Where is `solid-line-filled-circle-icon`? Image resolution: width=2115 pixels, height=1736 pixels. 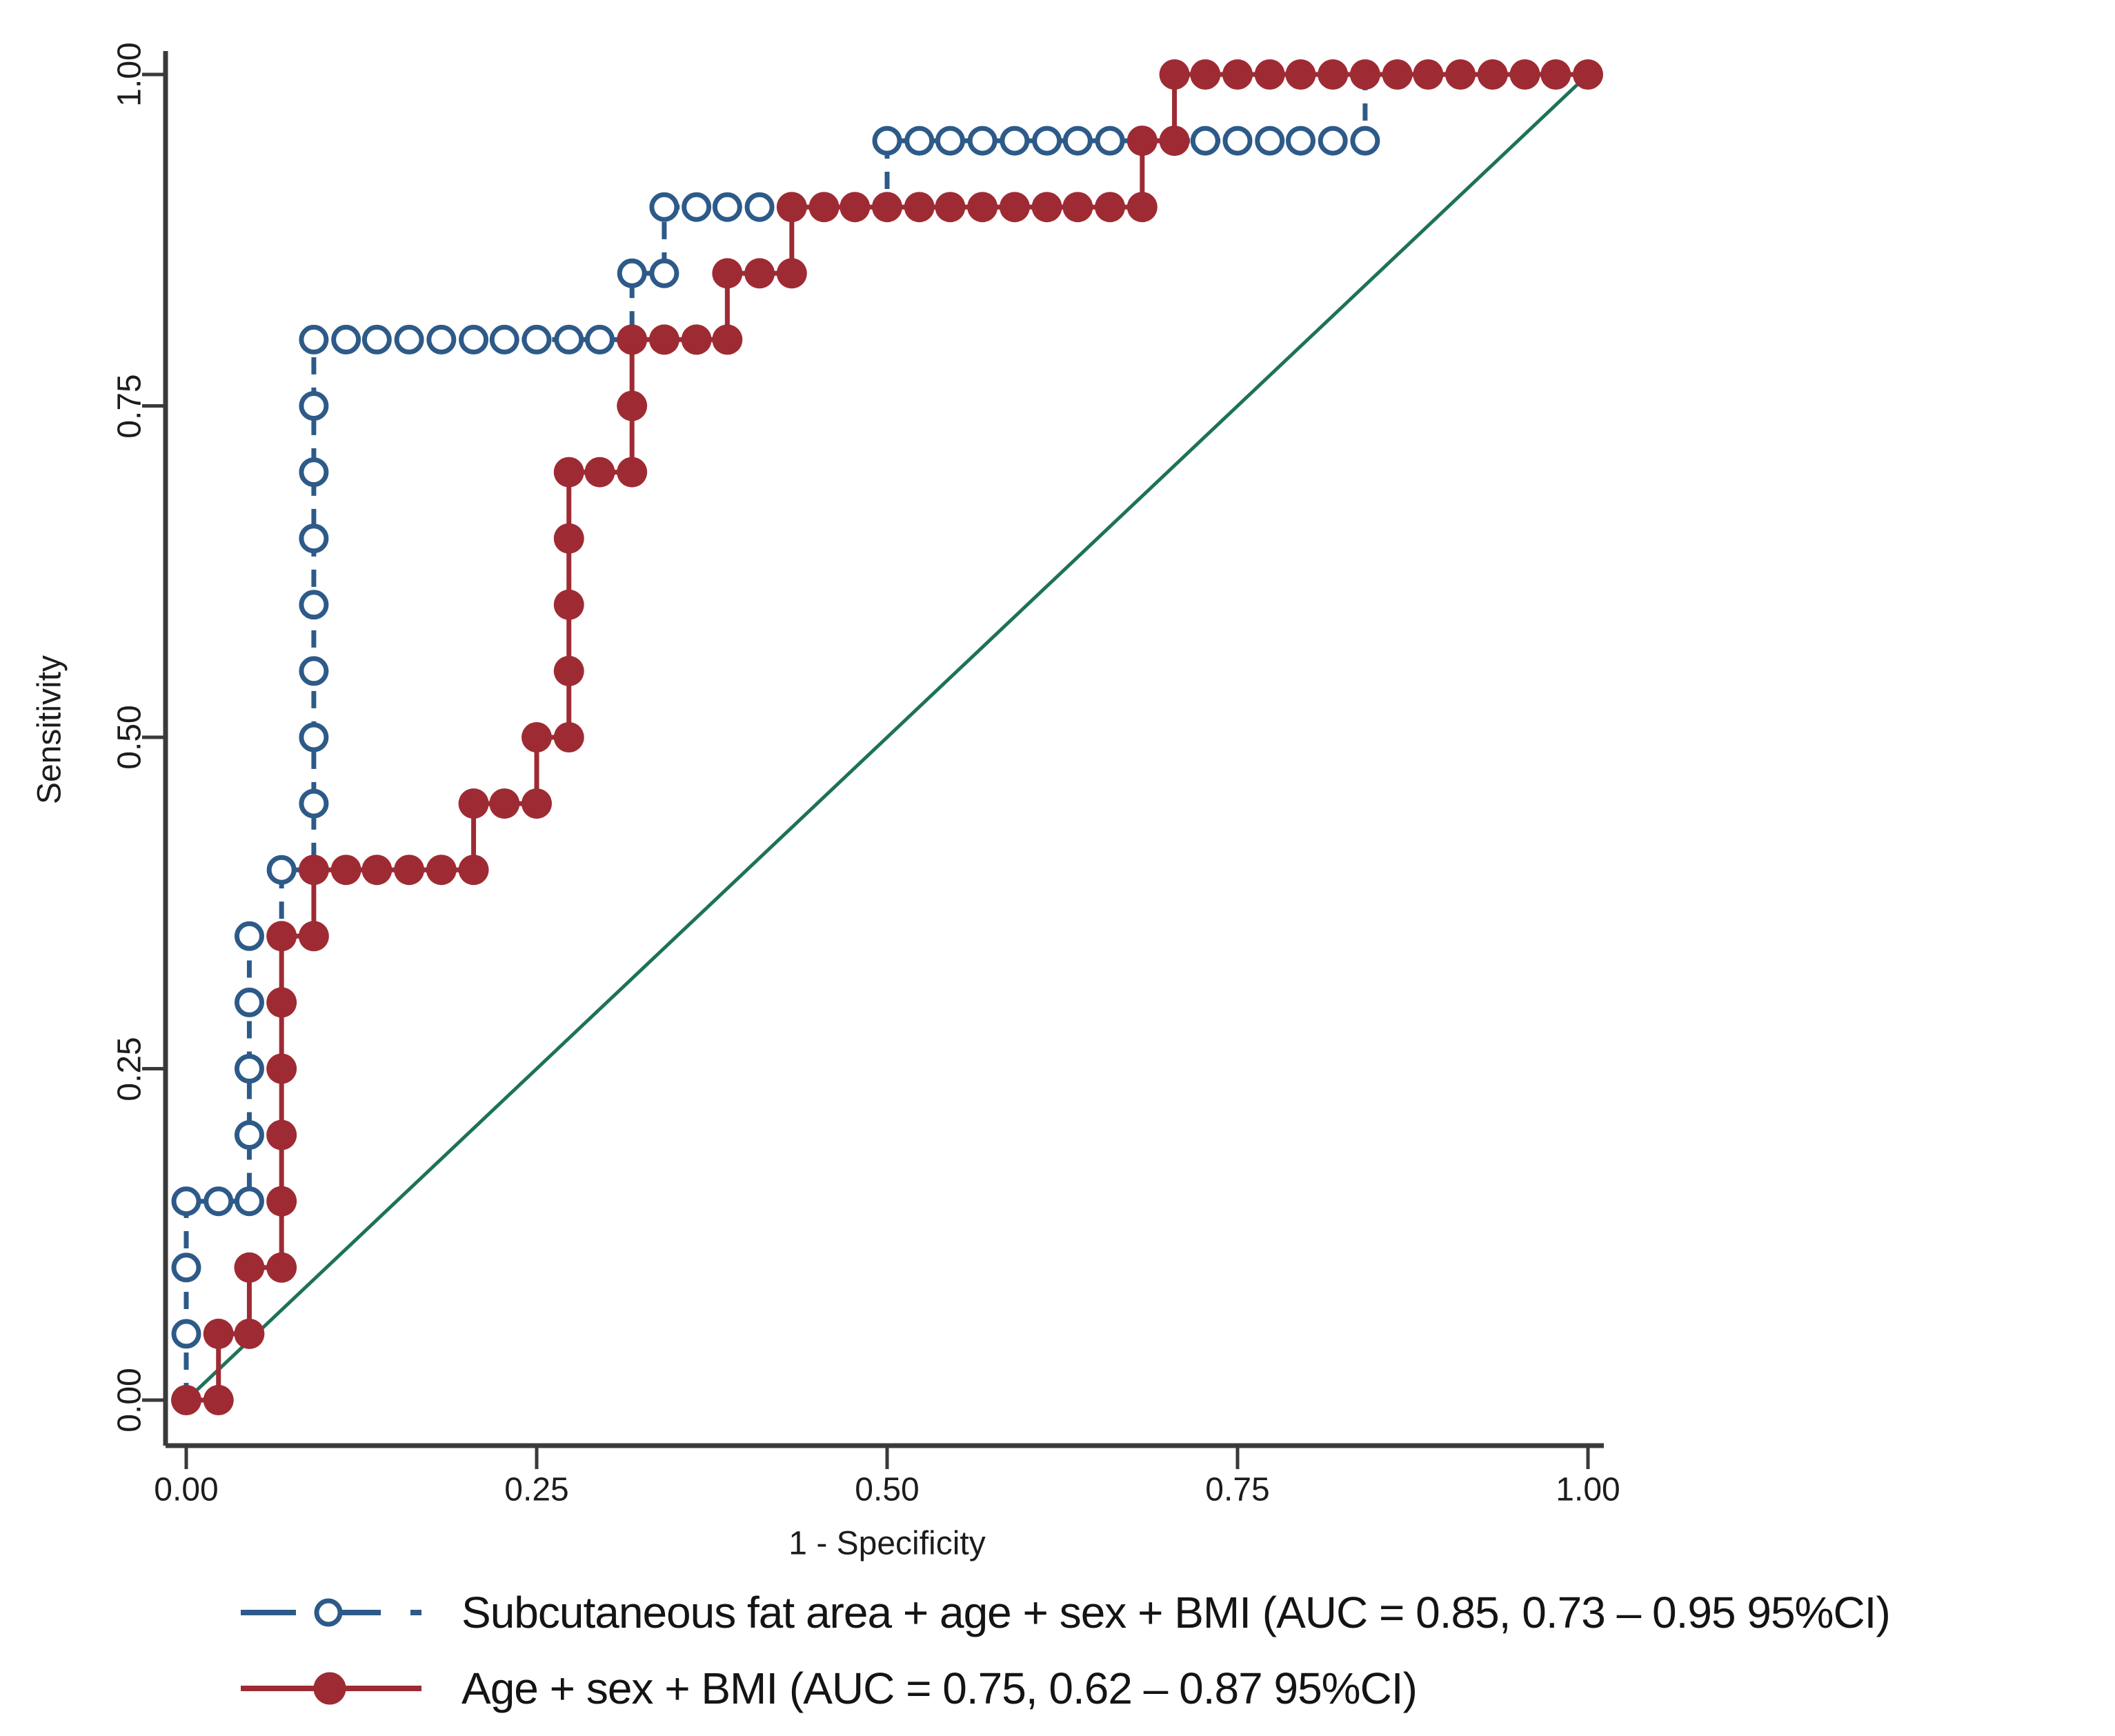 solid-line-filled-circle-icon is located at coordinates (331, 1689).